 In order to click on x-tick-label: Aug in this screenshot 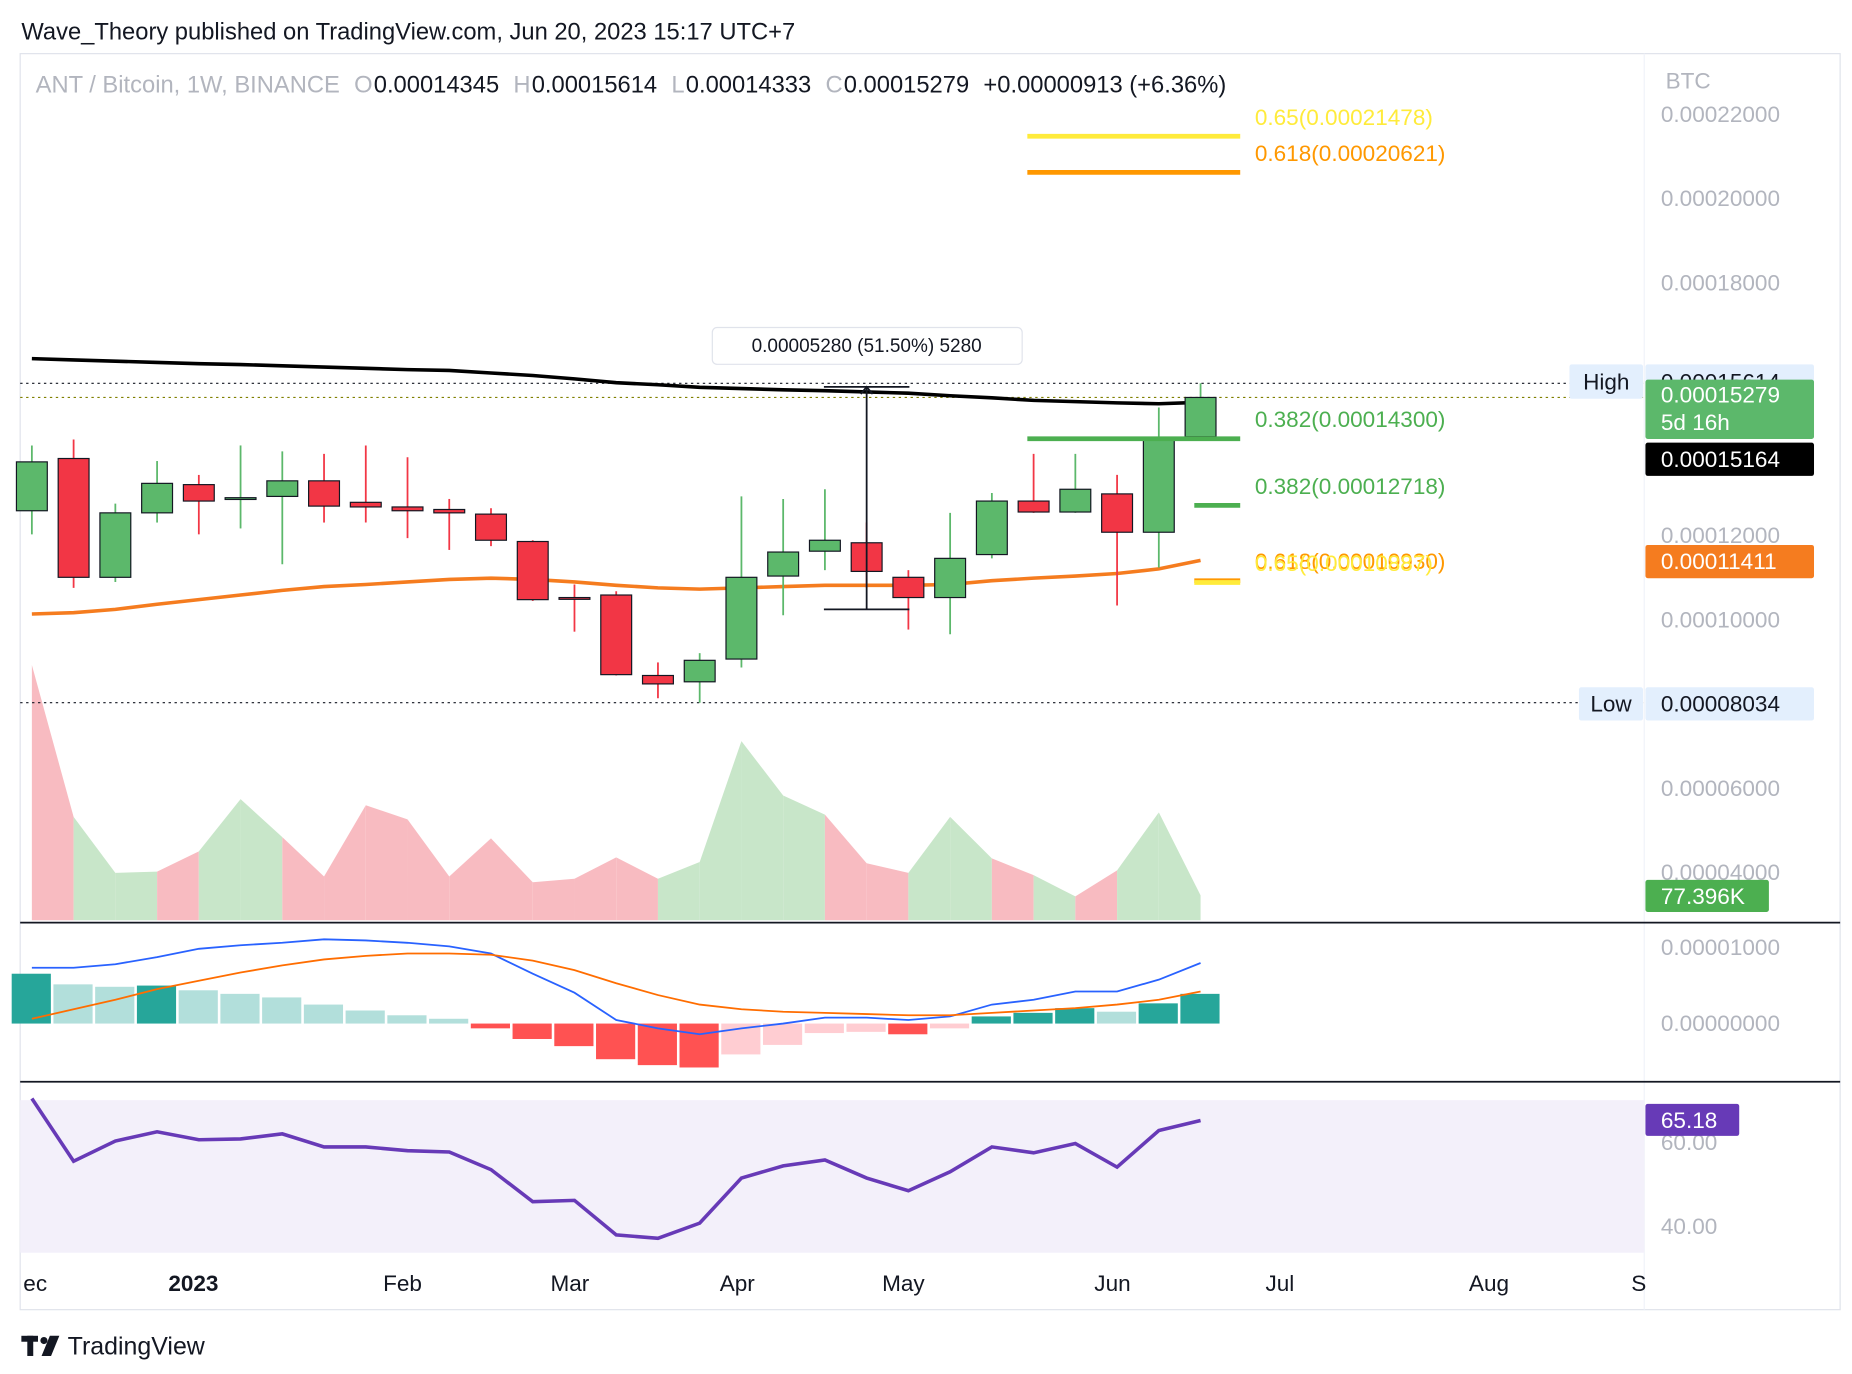, I will do `click(1489, 1283)`.